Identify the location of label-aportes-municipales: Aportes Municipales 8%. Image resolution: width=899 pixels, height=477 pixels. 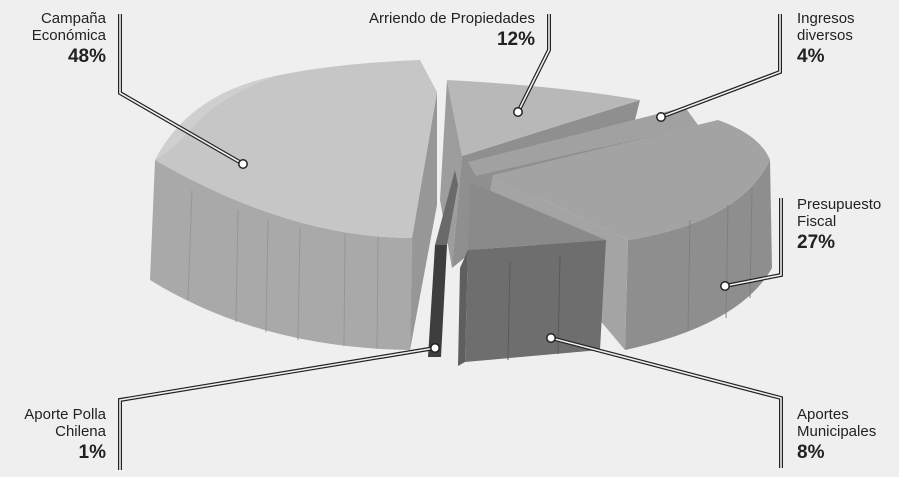
(836, 435).